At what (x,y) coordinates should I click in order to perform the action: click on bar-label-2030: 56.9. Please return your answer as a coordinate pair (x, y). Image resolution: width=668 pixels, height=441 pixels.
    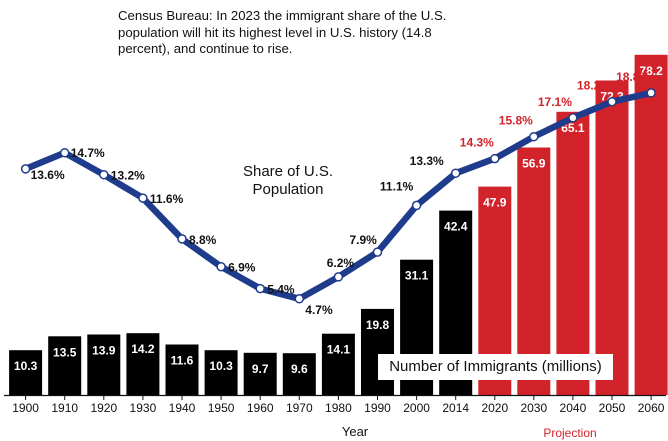
    Looking at the image, I should click on (534, 164).